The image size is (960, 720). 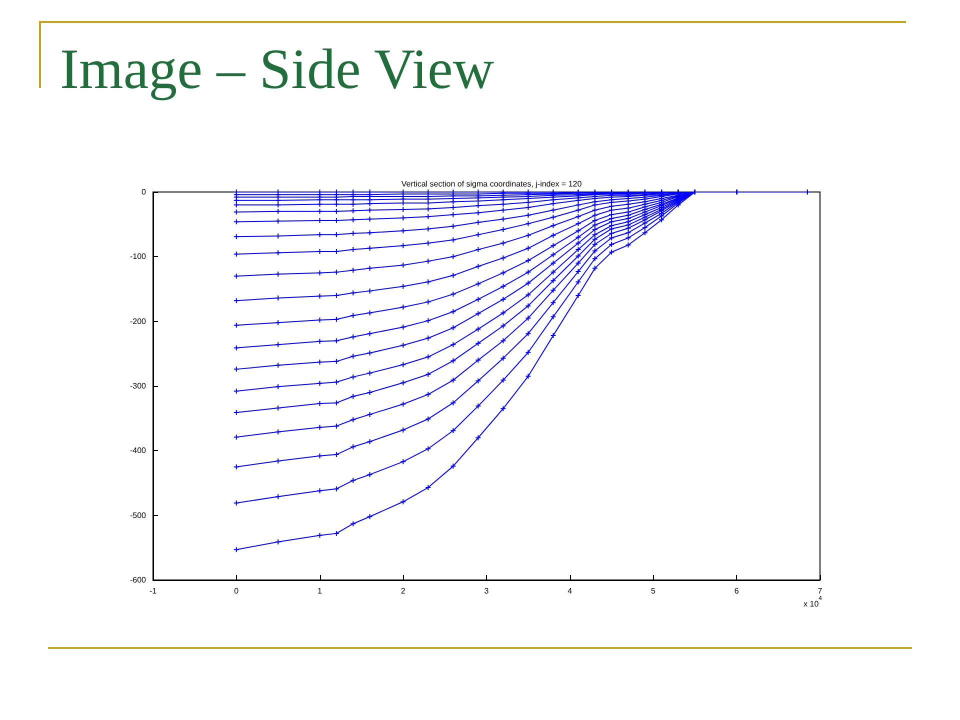 What do you see at coordinates (737, 591) in the screenshot?
I see `x-tick-label: 6` at bounding box center [737, 591].